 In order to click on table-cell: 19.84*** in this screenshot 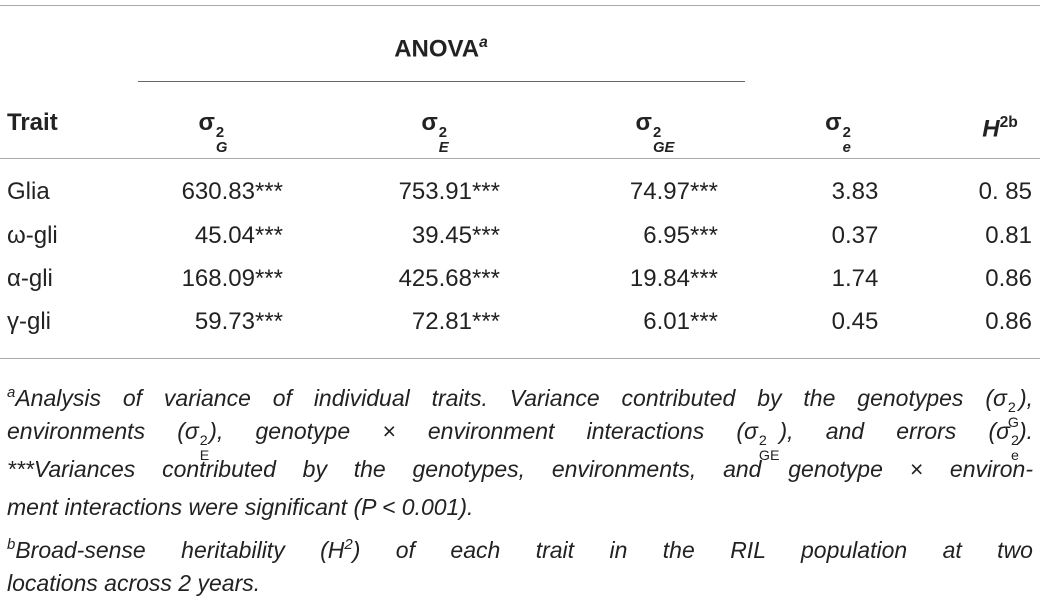, I will do `click(673, 278)`.